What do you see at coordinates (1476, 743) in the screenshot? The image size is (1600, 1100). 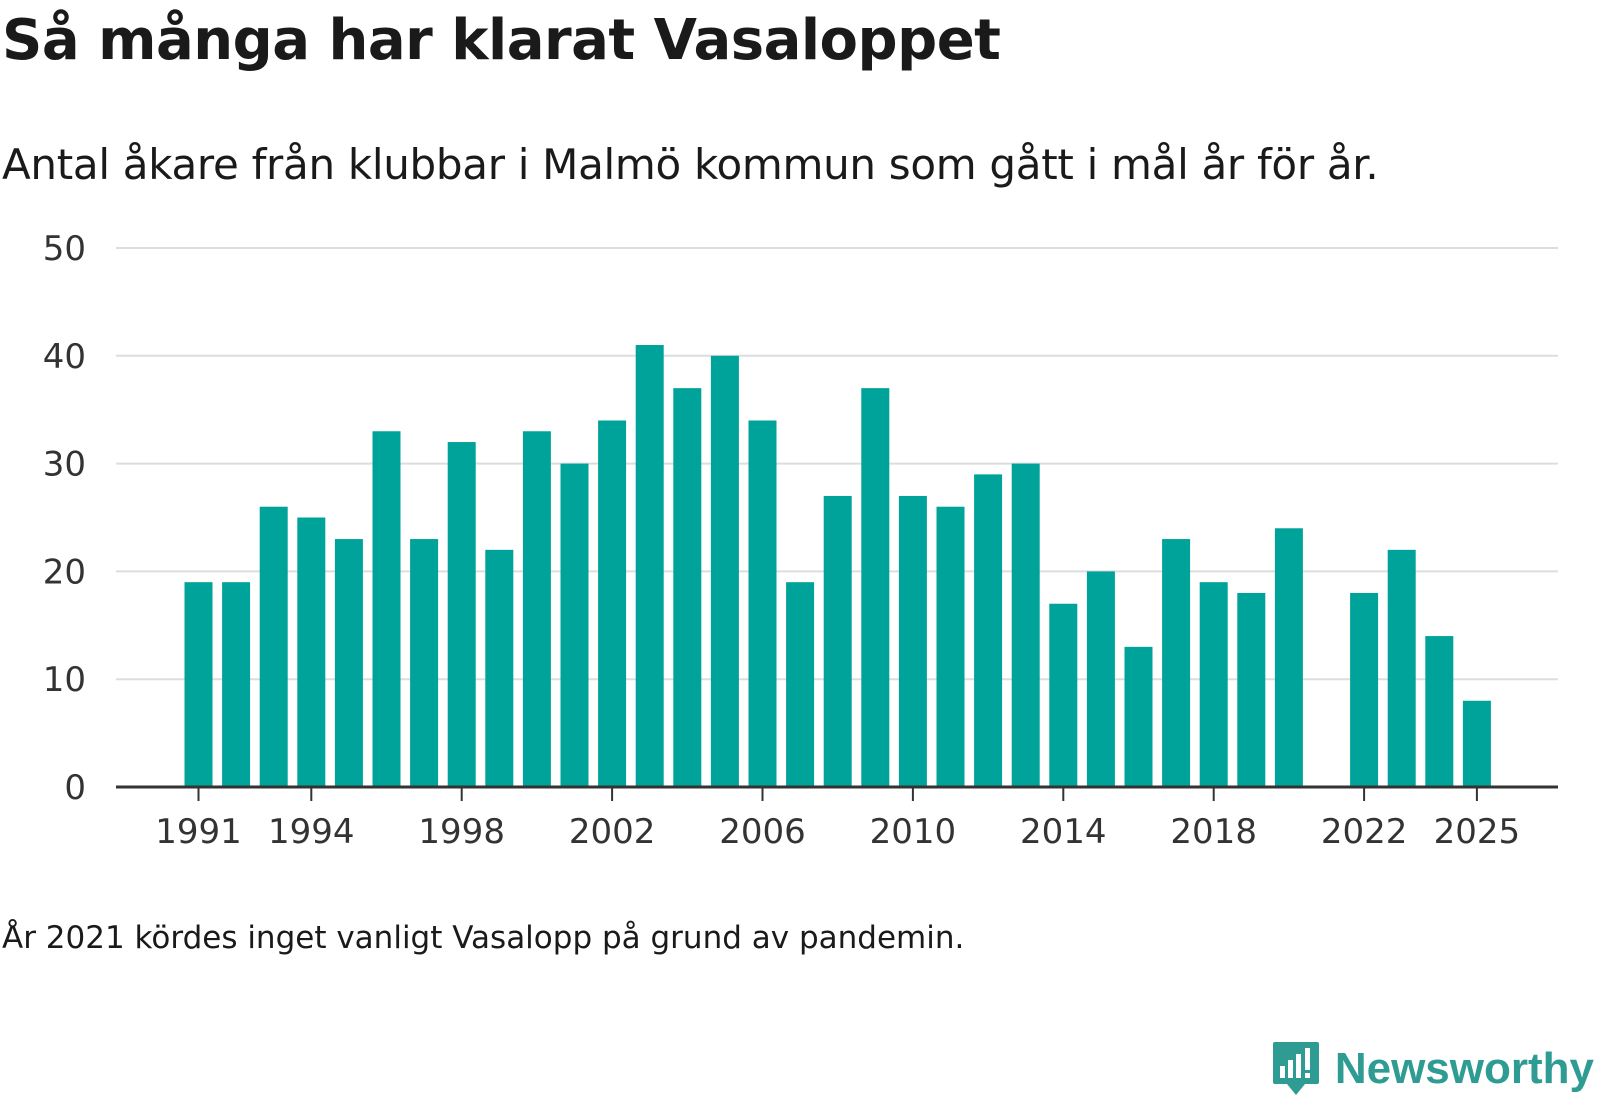 I see `bar-2025` at bounding box center [1476, 743].